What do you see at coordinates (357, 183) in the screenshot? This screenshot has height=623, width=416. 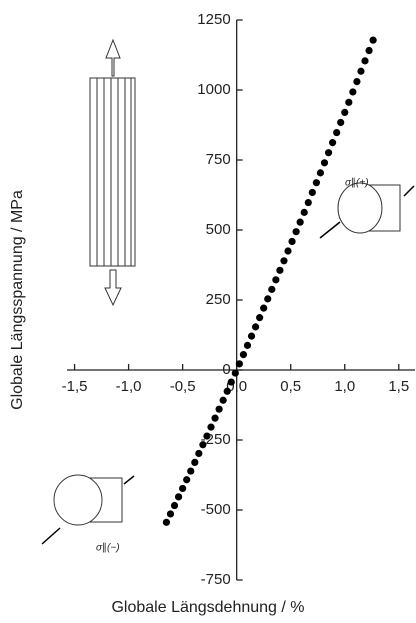 I see `annotation: σ∥(+)` at bounding box center [357, 183].